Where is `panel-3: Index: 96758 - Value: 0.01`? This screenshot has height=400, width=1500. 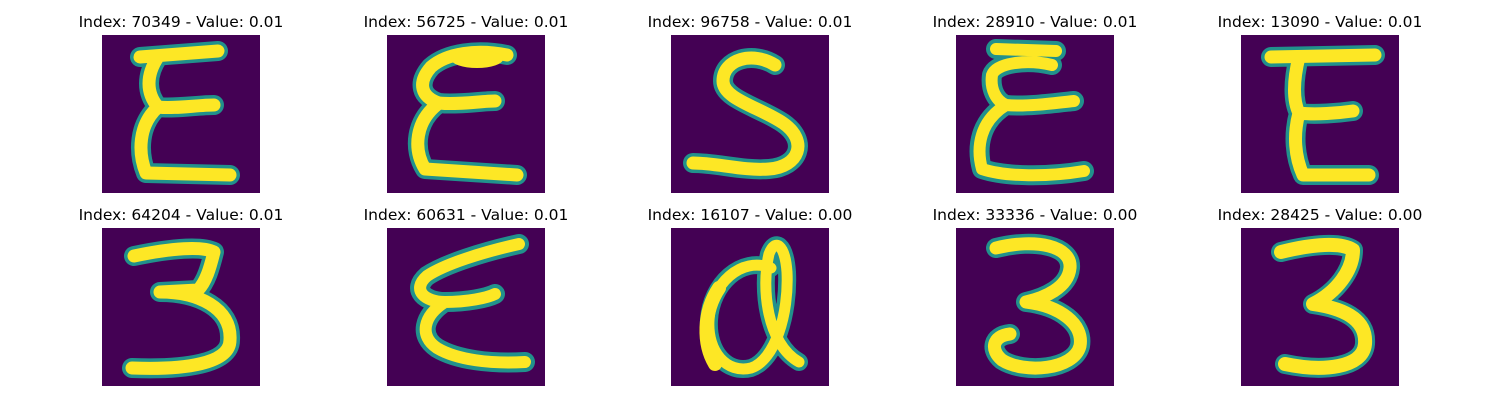 panel-3: Index: 96758 - Value: 0.01 is located at coordinates (750, 103).